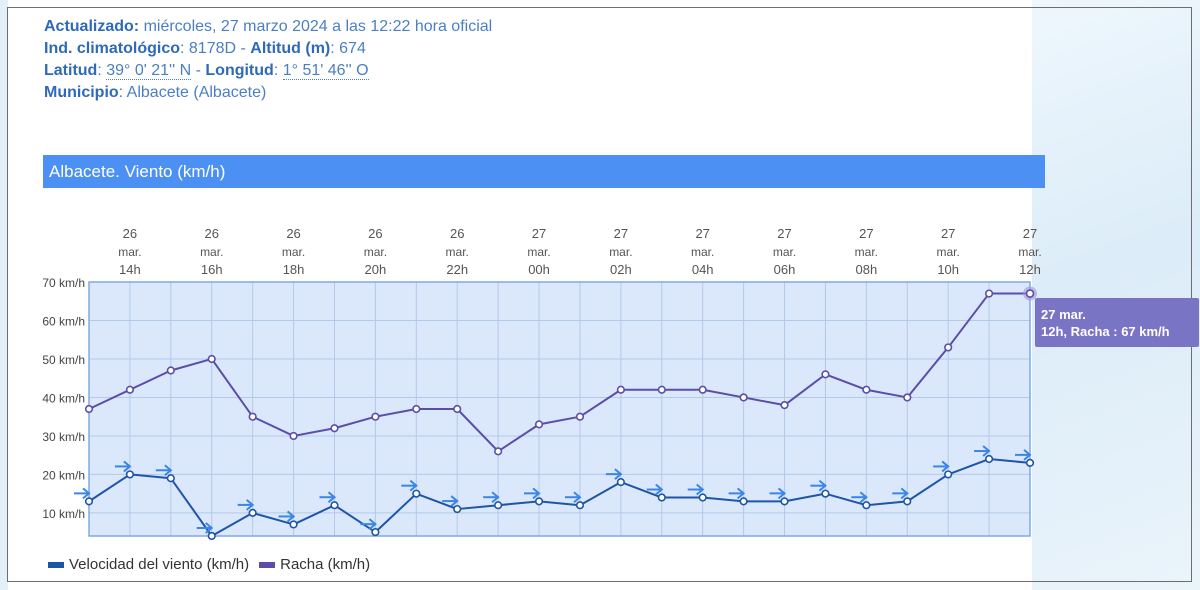 Image resolution: width=1200 pixels, height=590 pixels. Describe the element at coordinates (348, 48) in the screenshot. I see `altitude-value: : 674` at that location.